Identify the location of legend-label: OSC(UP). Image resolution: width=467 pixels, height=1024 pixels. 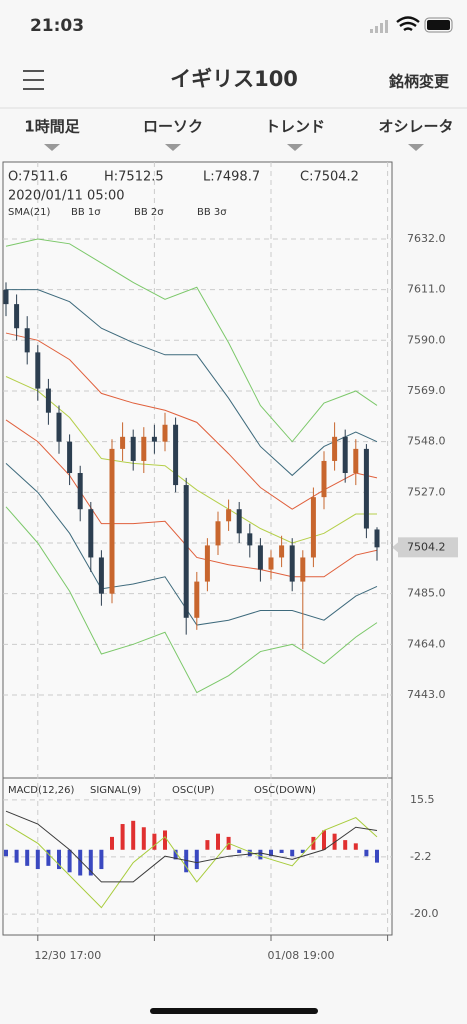
(193, 790).